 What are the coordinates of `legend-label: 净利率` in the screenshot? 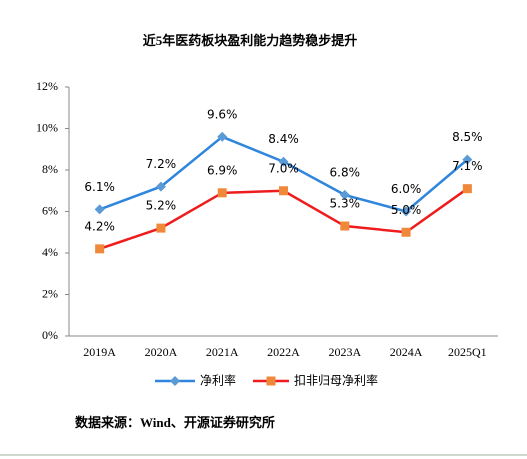 It's located at (218, 380).